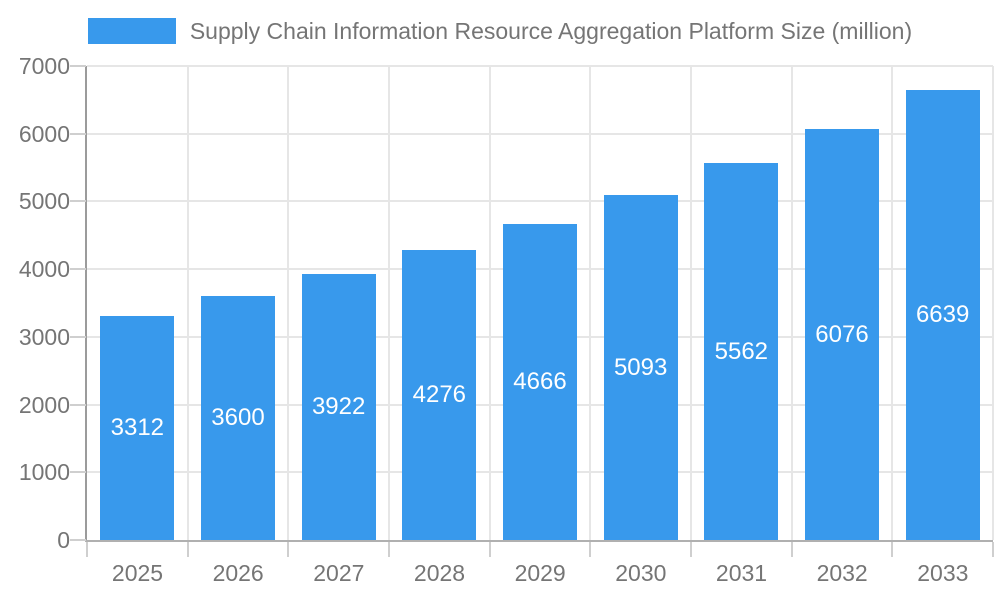 Image resolution: width=1000 pixels, height=600 pixels. I want to click on x-axis-label-2031: 2031, so click(741, 573).